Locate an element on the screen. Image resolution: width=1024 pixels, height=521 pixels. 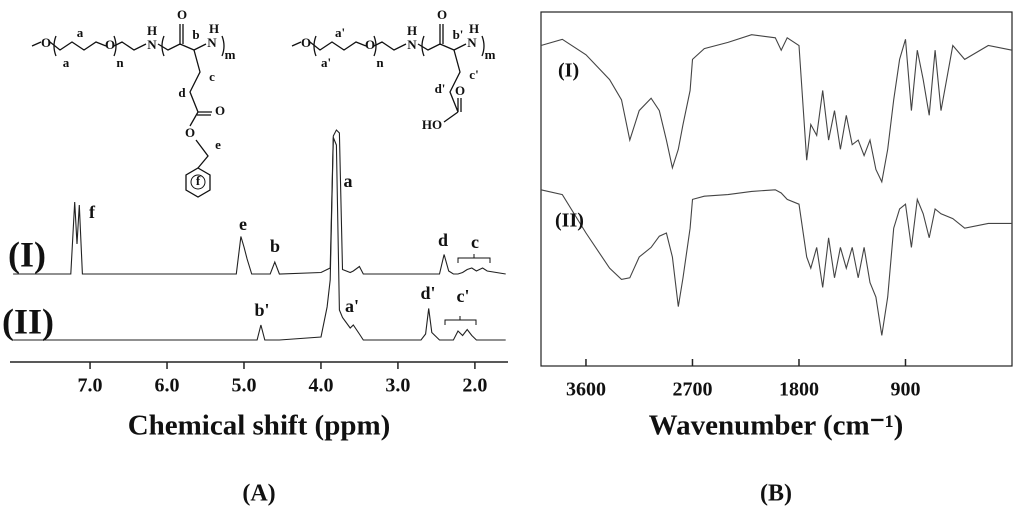
label: c' is located at coordinates (473, 74).